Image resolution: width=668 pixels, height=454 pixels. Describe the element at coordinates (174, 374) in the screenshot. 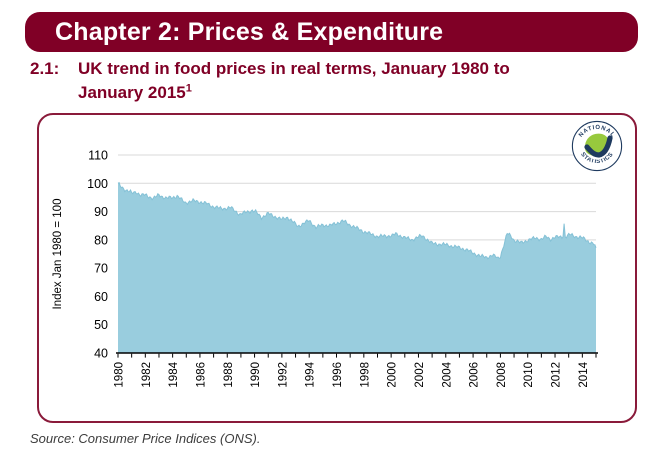

I see `x-tick-label-1984: 1984` at that location.